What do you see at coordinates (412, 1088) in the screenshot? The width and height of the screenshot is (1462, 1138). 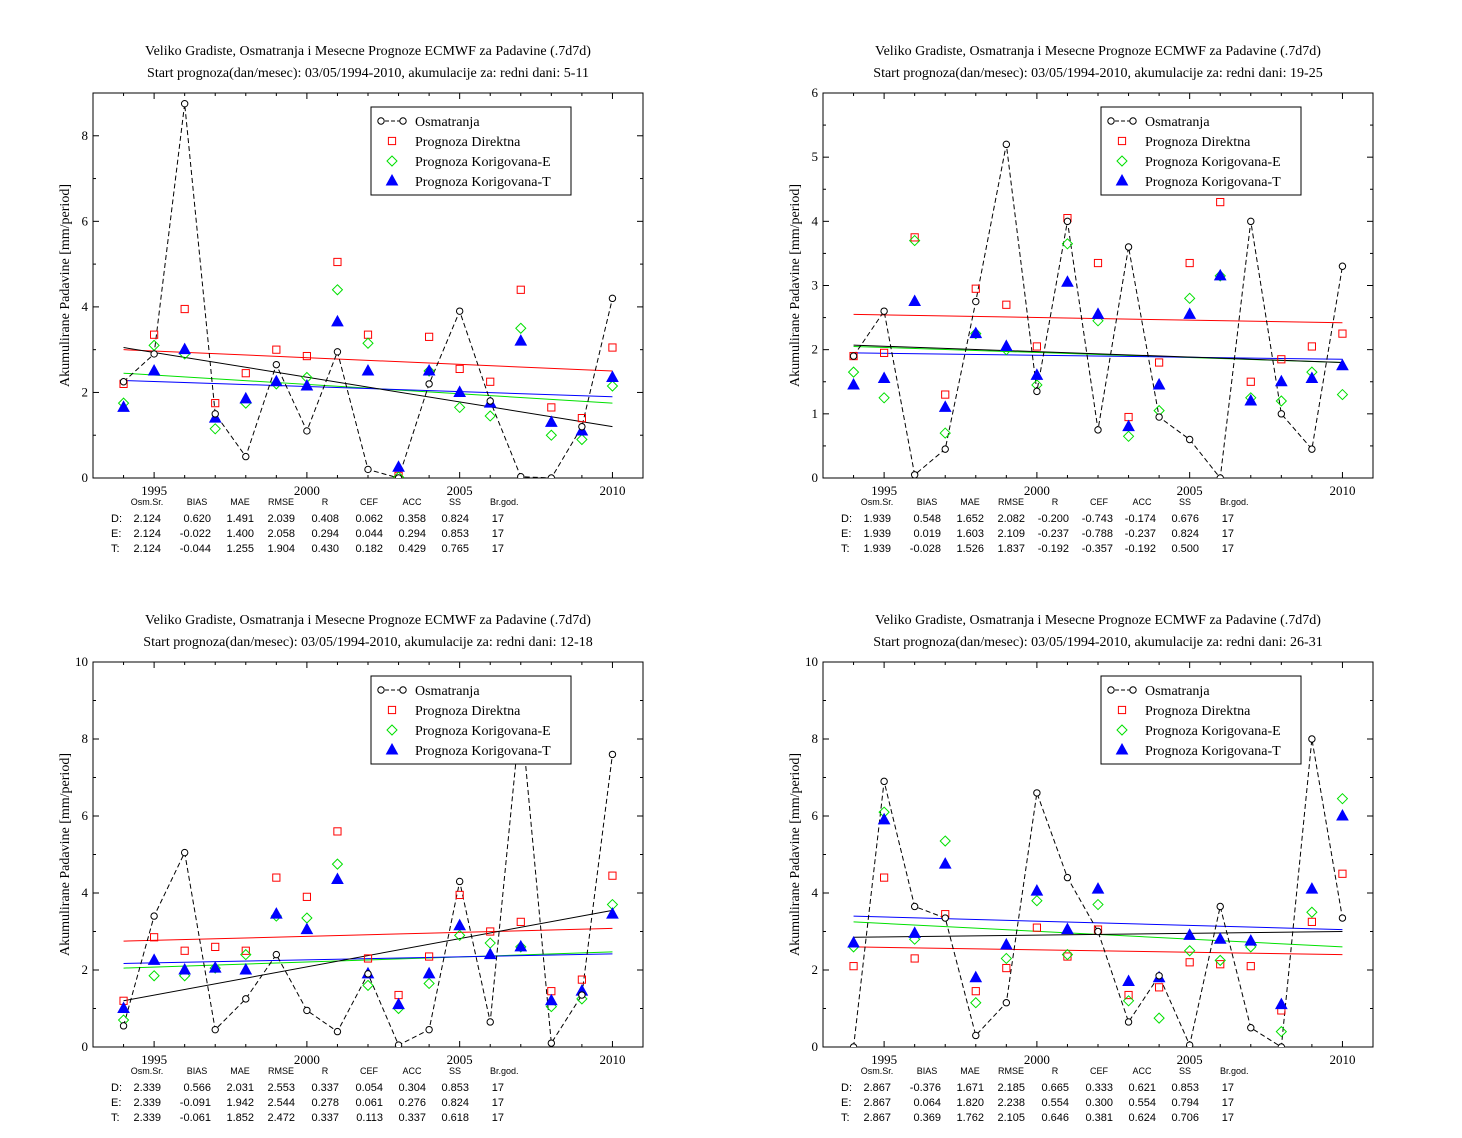 I see `stats-value: 0.304` at bounding box center [412, 1088].